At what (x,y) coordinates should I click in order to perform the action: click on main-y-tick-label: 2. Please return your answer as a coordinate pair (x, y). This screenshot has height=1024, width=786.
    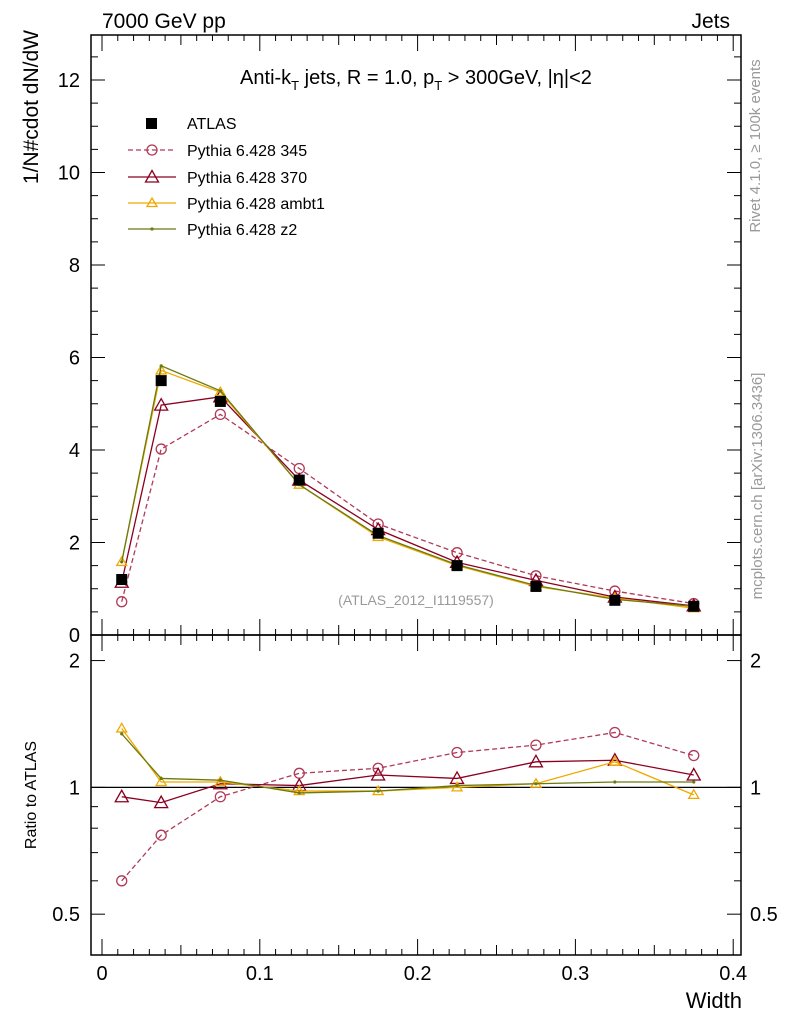
    Looking at the image, I should click on (74, 544).